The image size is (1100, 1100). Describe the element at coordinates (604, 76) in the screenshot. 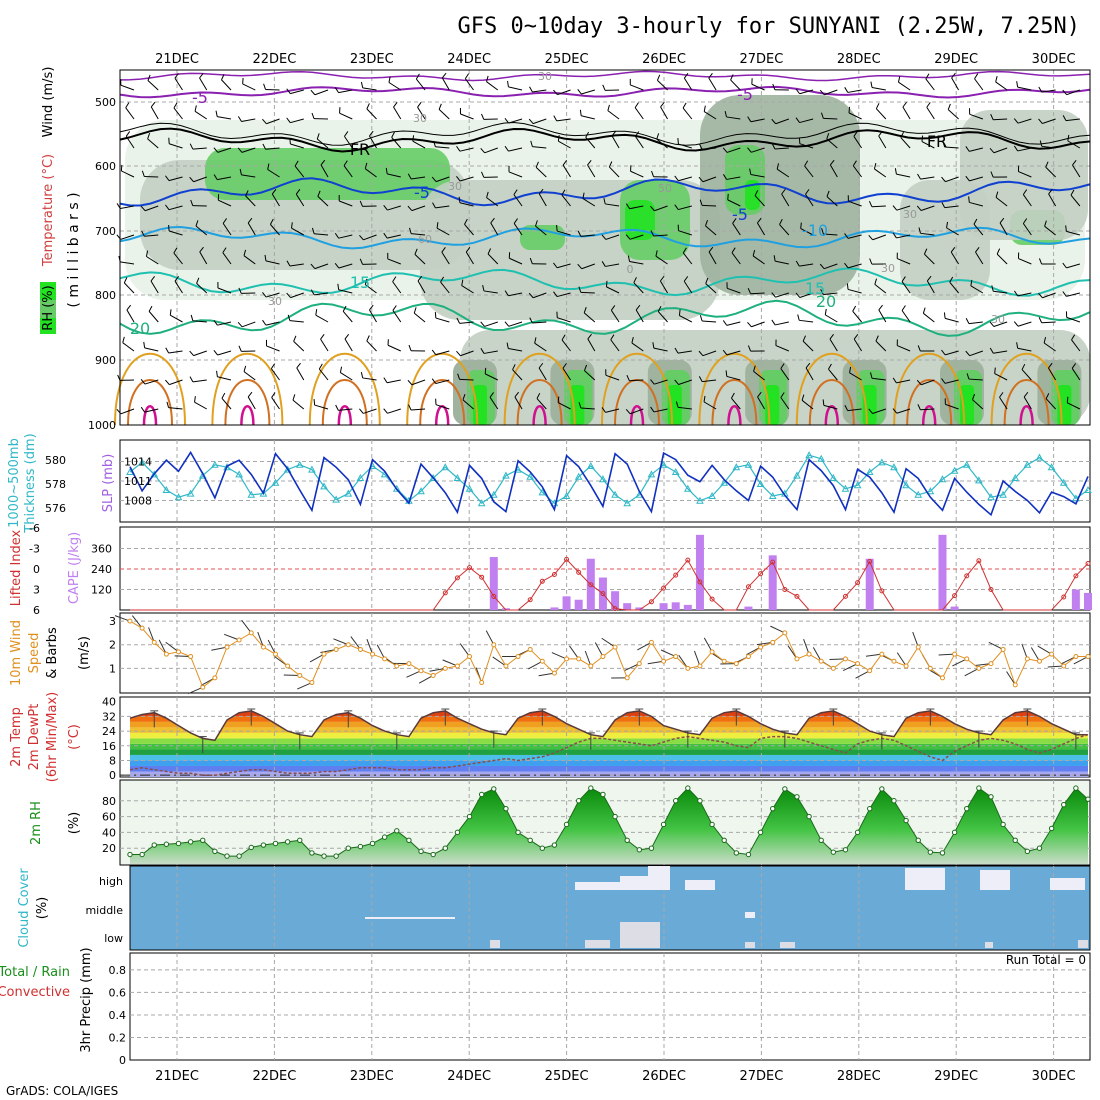

I see `isotherm-minus10` at that location.